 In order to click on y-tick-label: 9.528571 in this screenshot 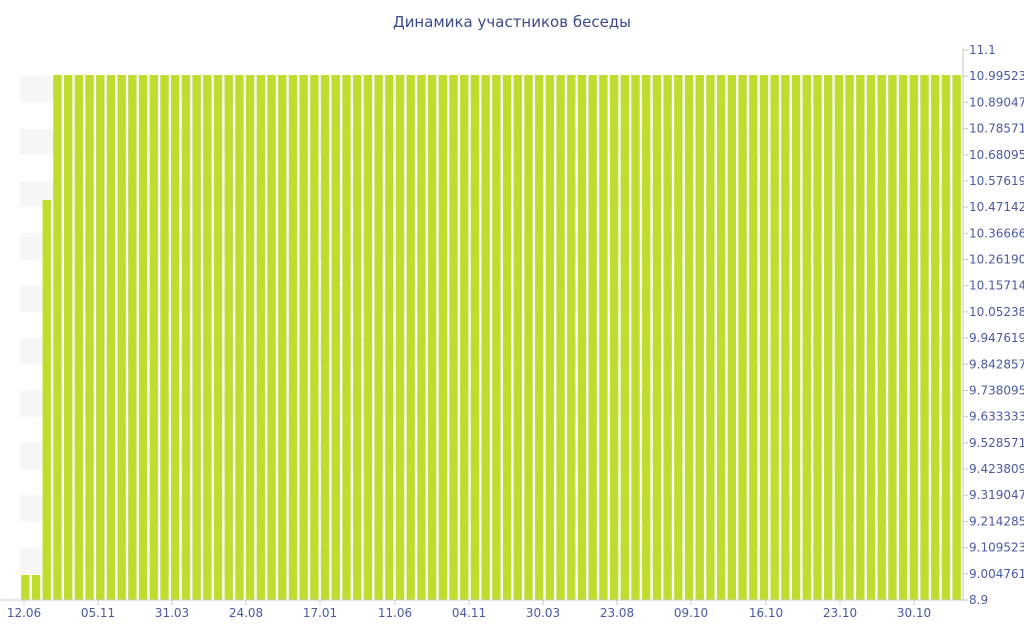, I will do `click(996, 443)`.